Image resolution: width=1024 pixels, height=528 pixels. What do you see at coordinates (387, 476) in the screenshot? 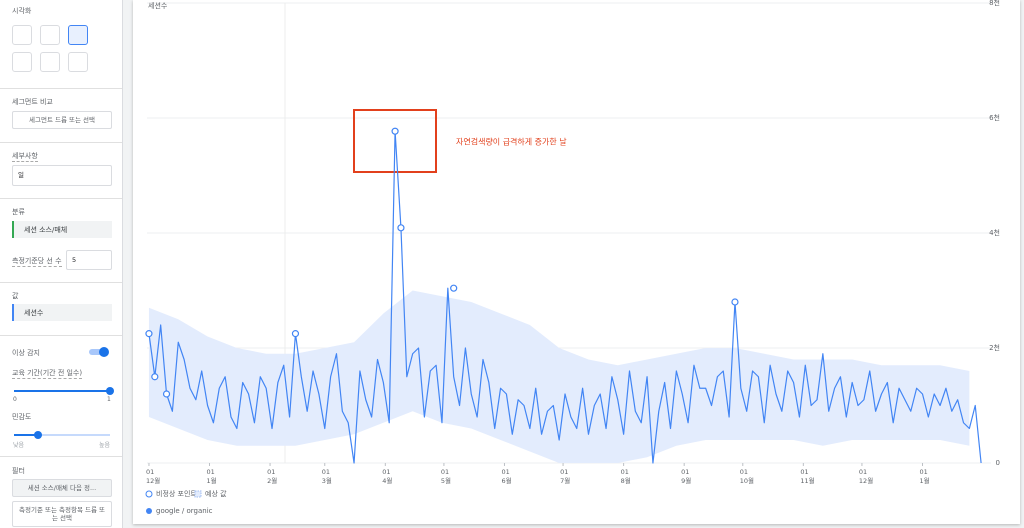
I see `x-tick-label: 01 4월` at bounding box center [387, 476].